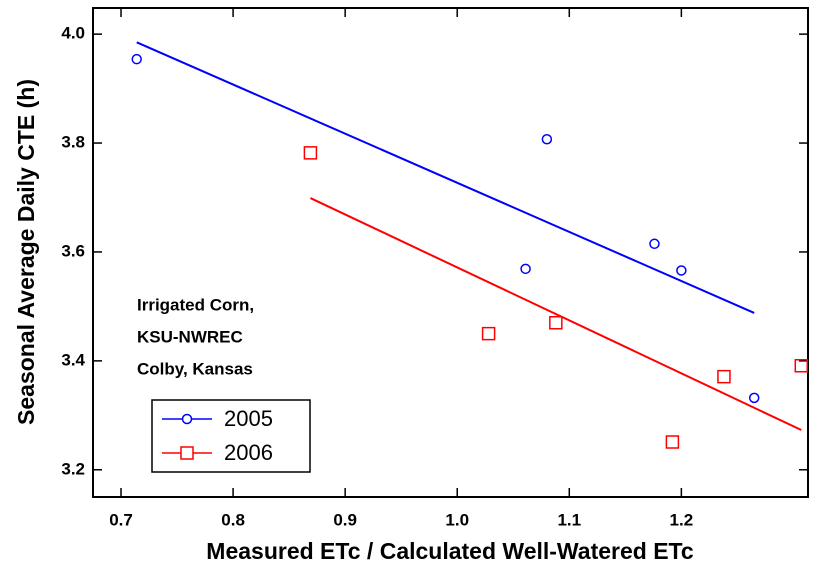  Describe the element at coordinates (233, 519) in the screenshot. I see `x-tick-label: 0.8` at that location.